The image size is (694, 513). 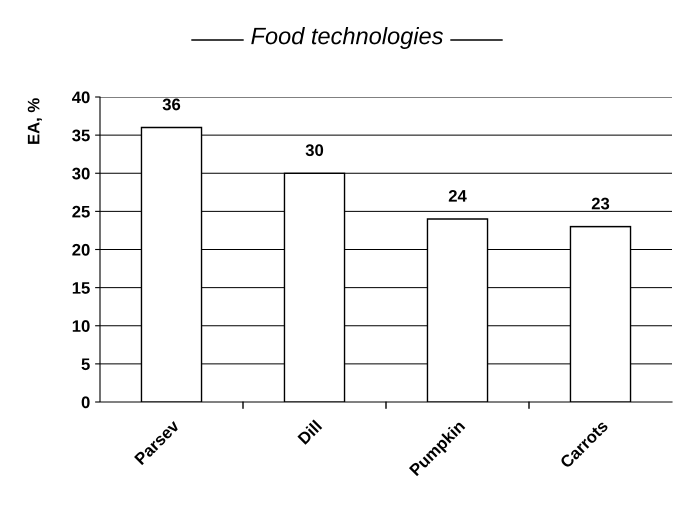 What do you see at coordinates (347, 38) in the screenshot?
I see `chart-title: Food technologies` at bounding box center [347, 38].